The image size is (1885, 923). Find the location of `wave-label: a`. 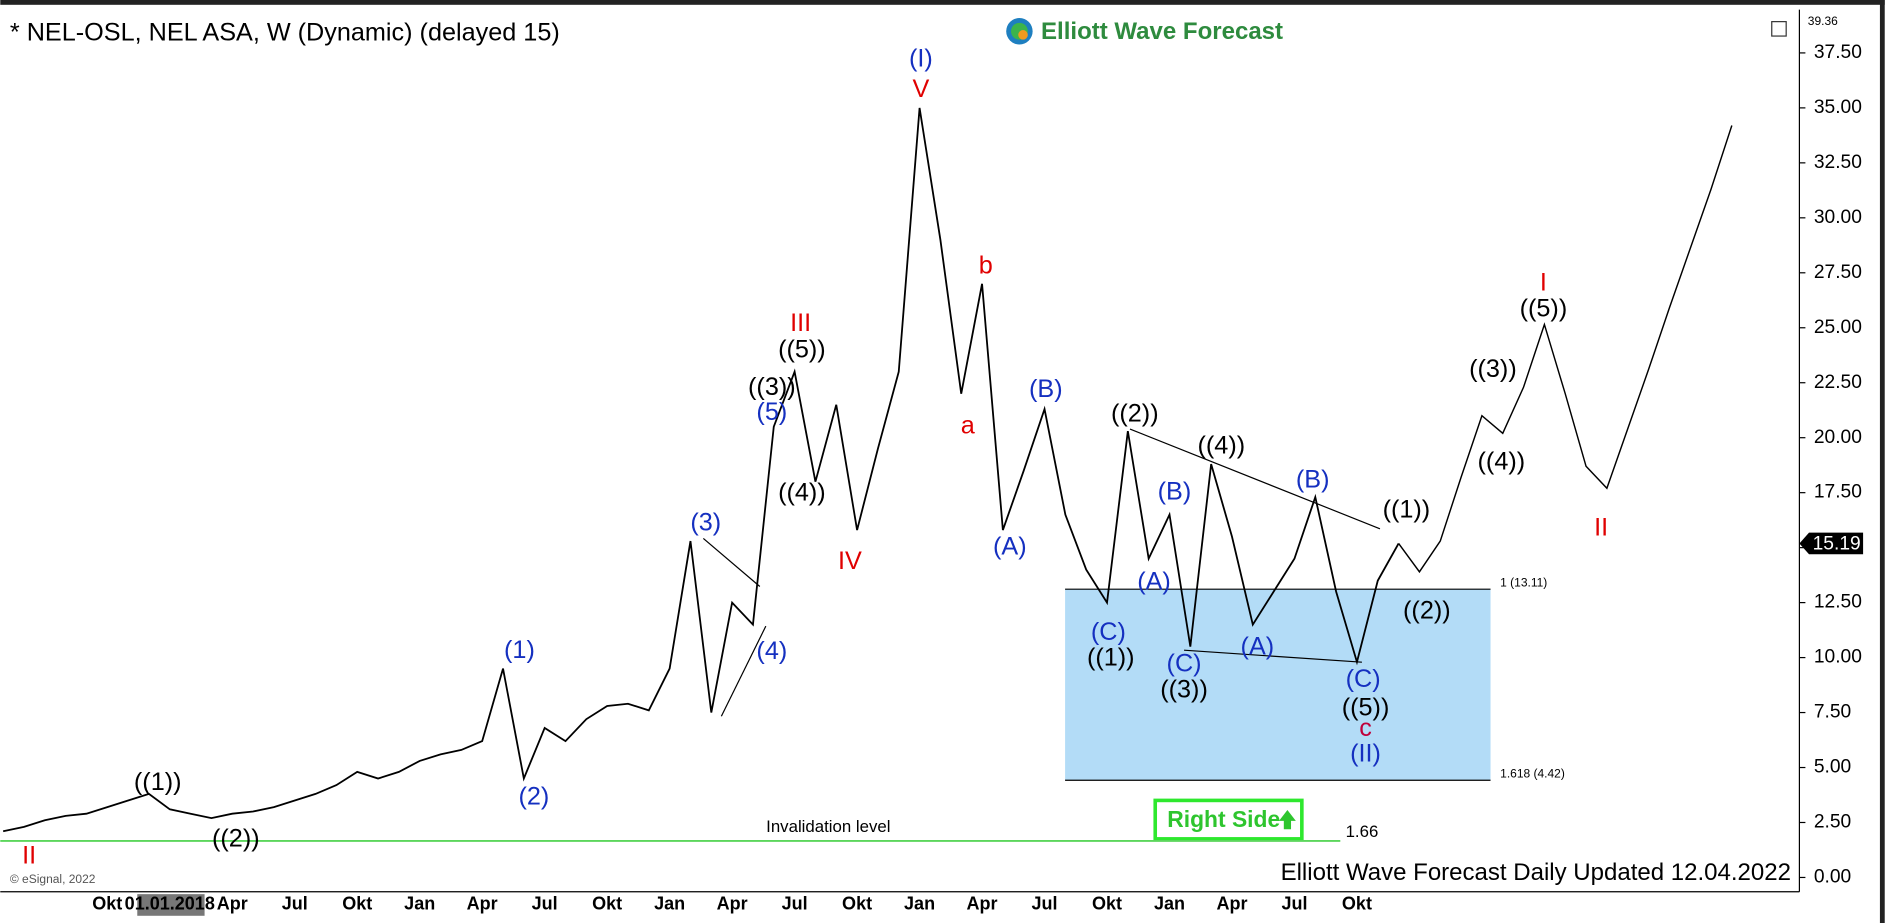

wave-label: a is located at coordinates (968, 425).